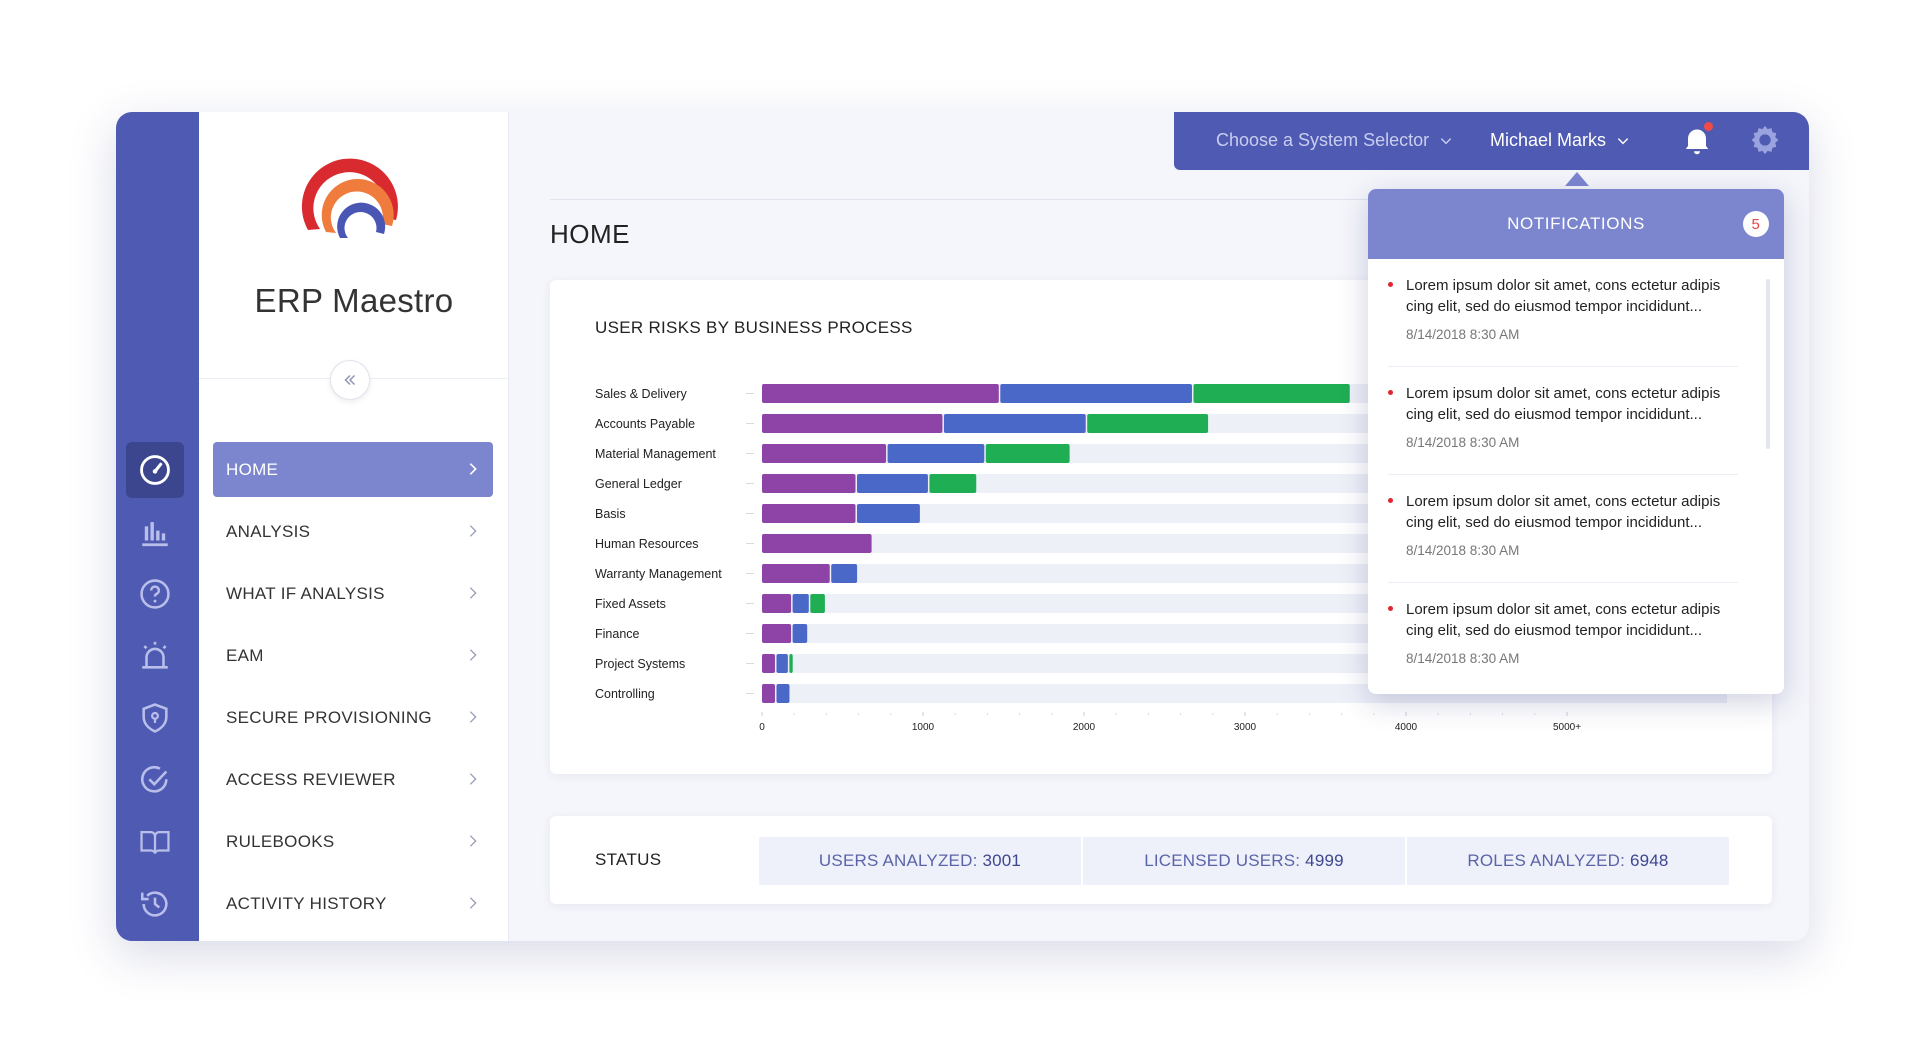 The image size is (1920, 1050). Describe the element at coordinates (155, 904) in the screenshot. I see `rail-history-button` at that location.